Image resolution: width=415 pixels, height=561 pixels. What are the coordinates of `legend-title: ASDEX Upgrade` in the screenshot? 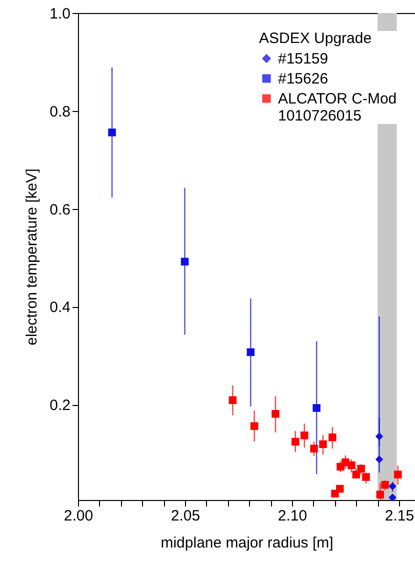 It's located at (315, 38).